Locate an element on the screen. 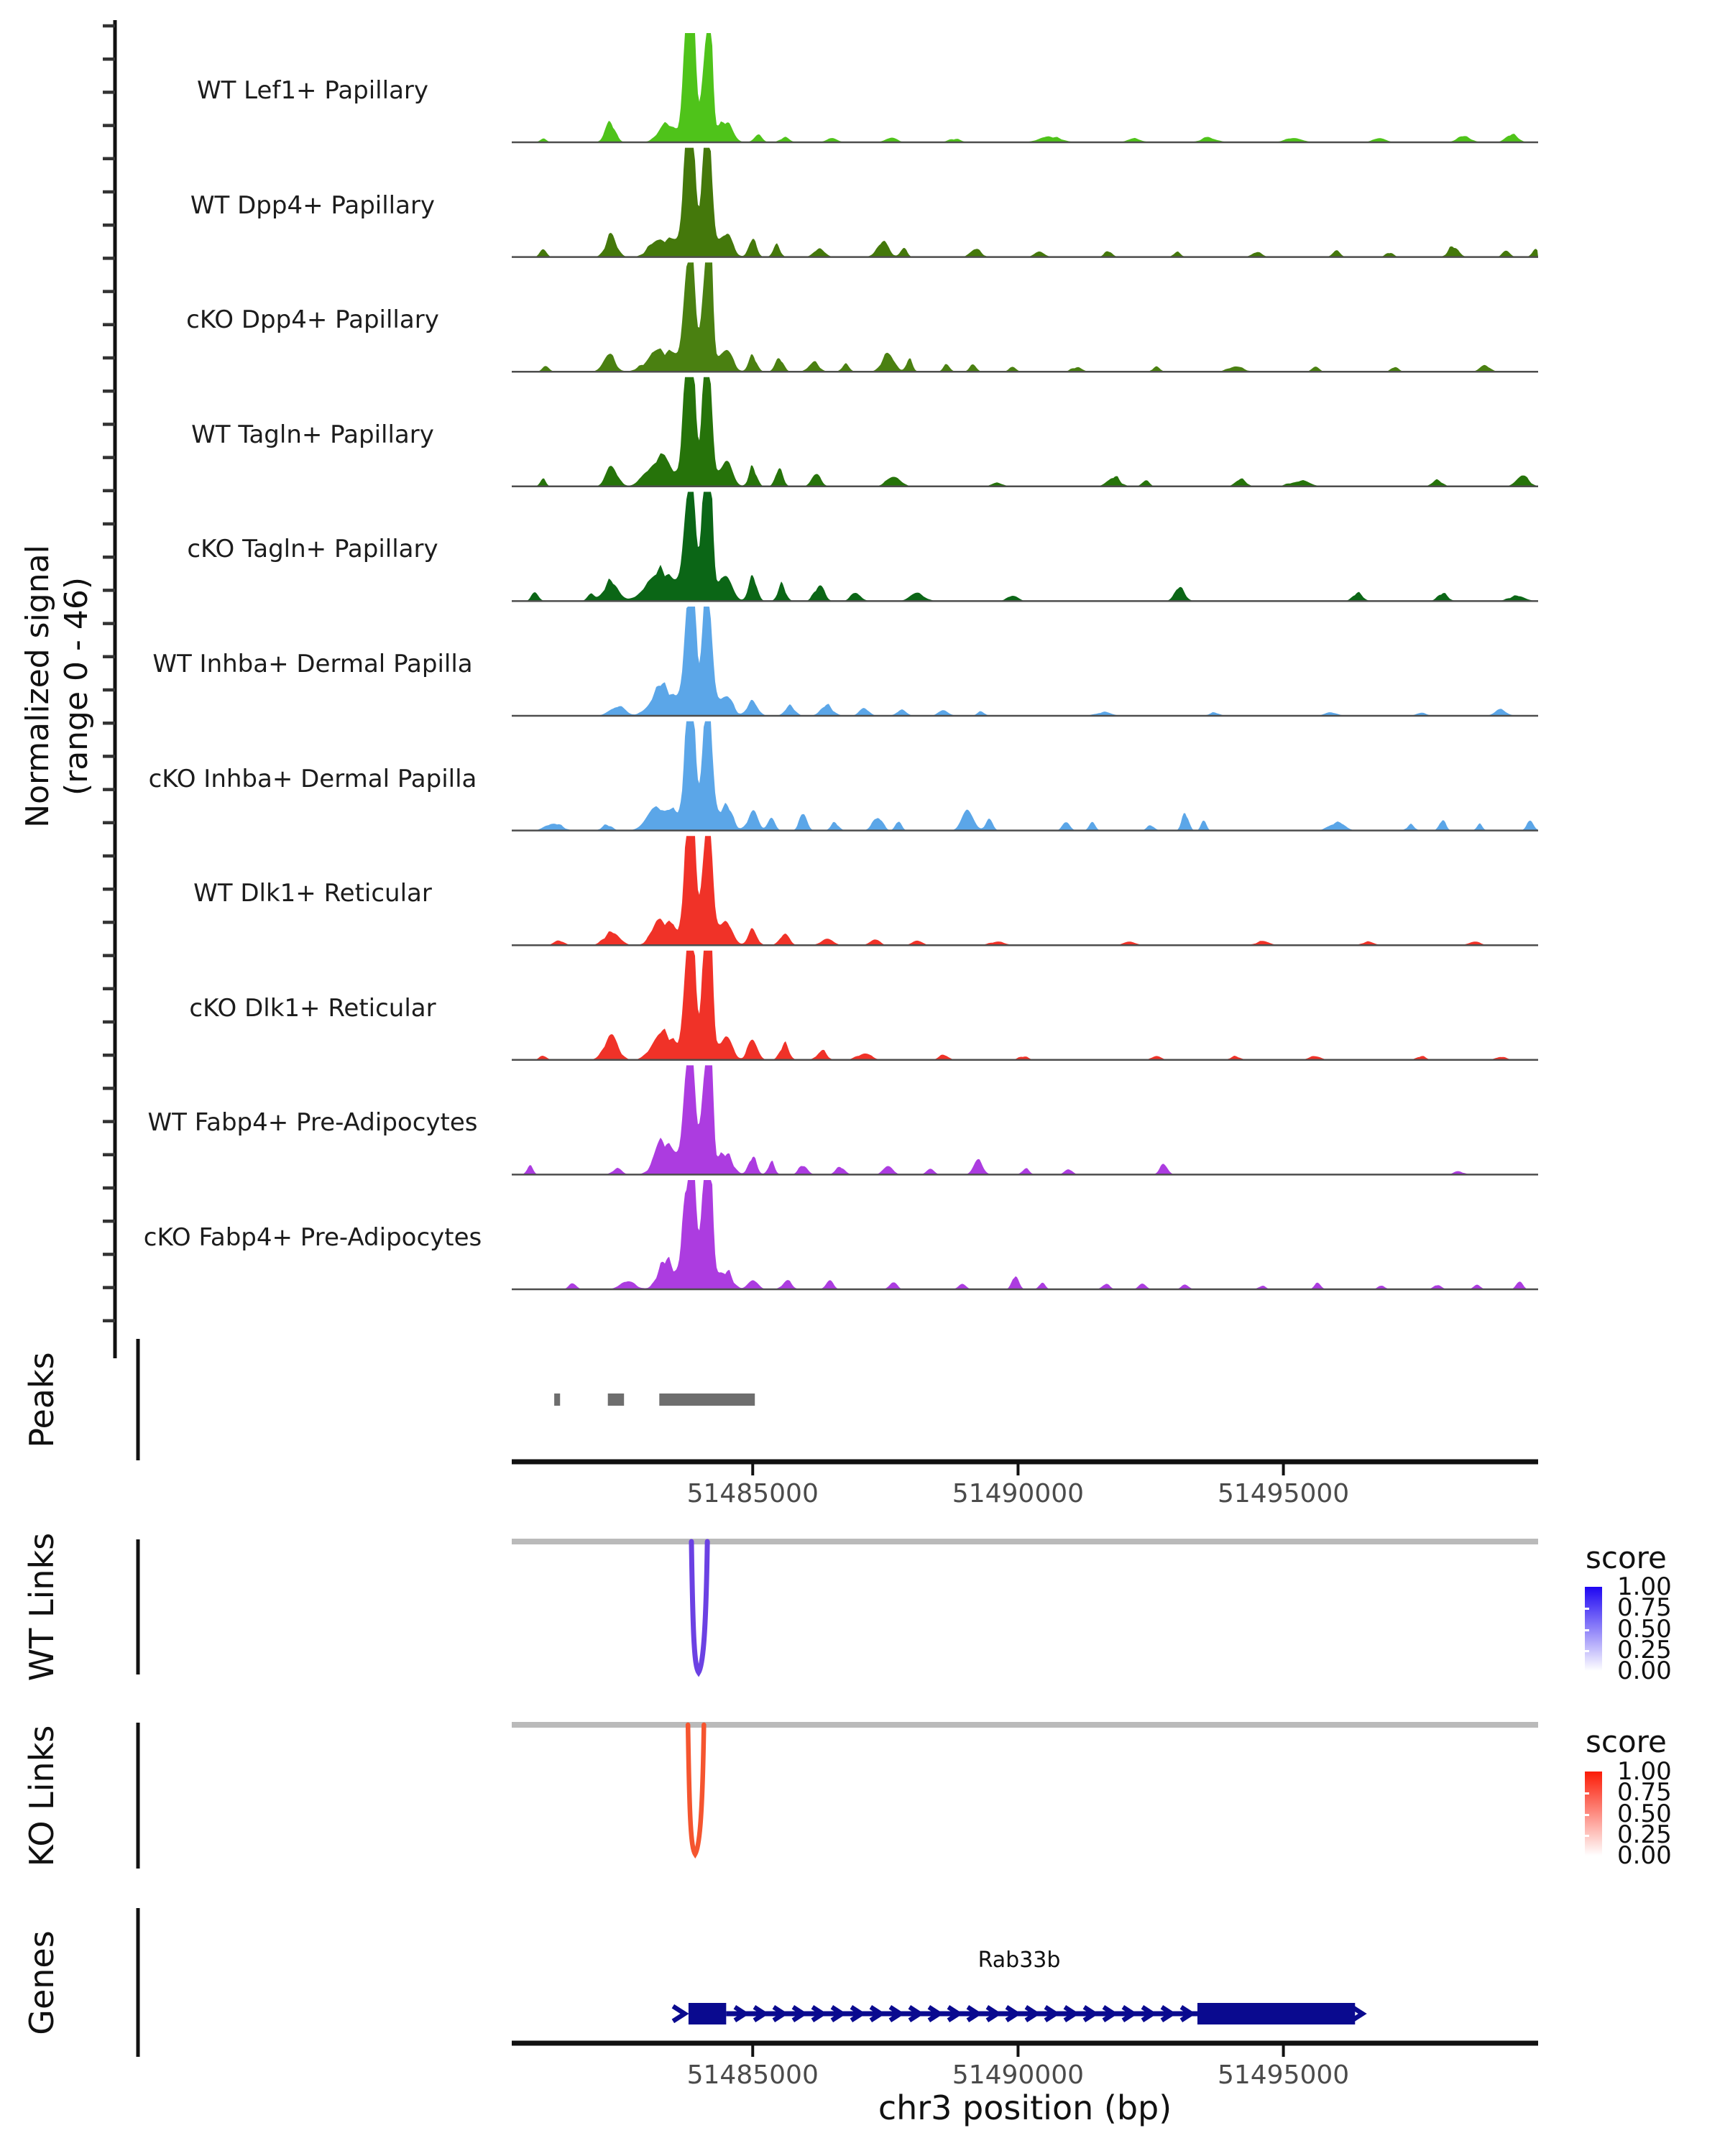  track-label-3: cKO Dpp4+ Papillary is located at coordinates (312, 320).